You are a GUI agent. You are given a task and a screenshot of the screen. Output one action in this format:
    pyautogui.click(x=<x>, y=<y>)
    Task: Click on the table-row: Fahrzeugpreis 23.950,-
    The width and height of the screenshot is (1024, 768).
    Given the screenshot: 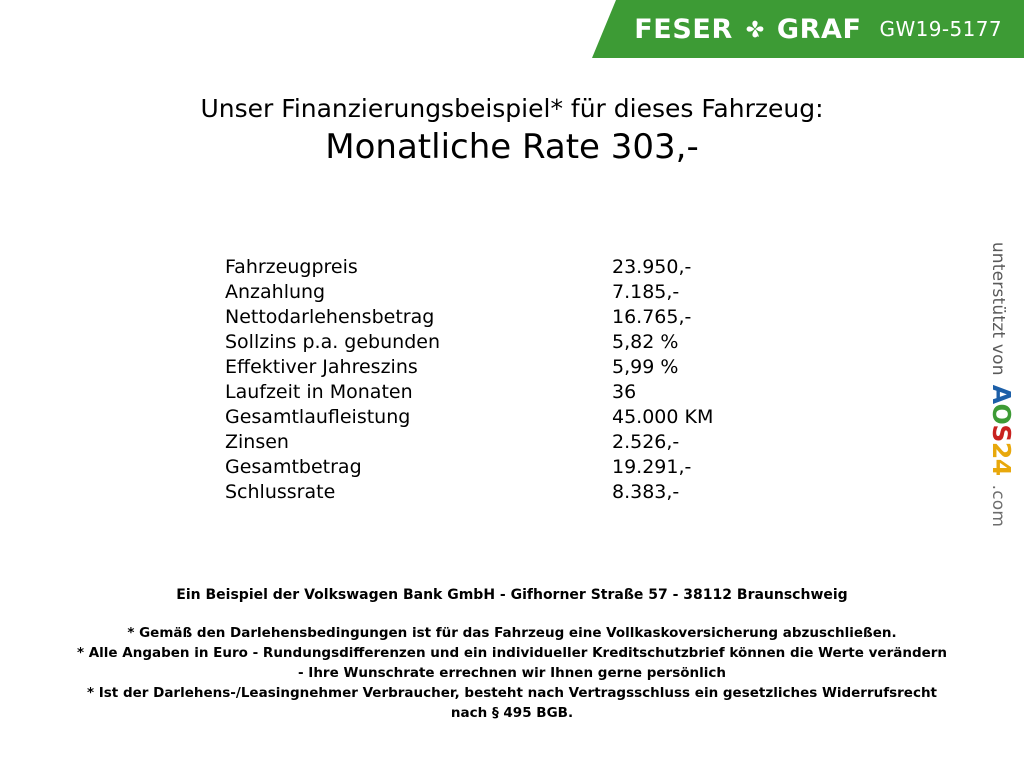 What is the action you would take?
    pyautogui.click(x=485, y=267)
    